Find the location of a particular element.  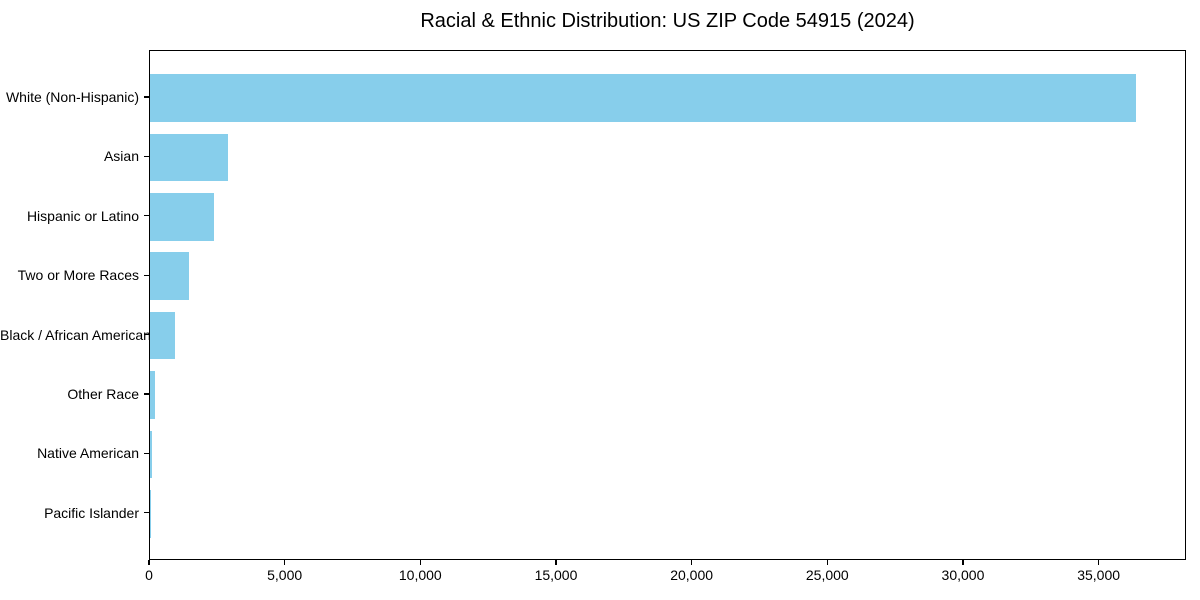

y-tick-label: Other Race is located at coordinates (103, 394).